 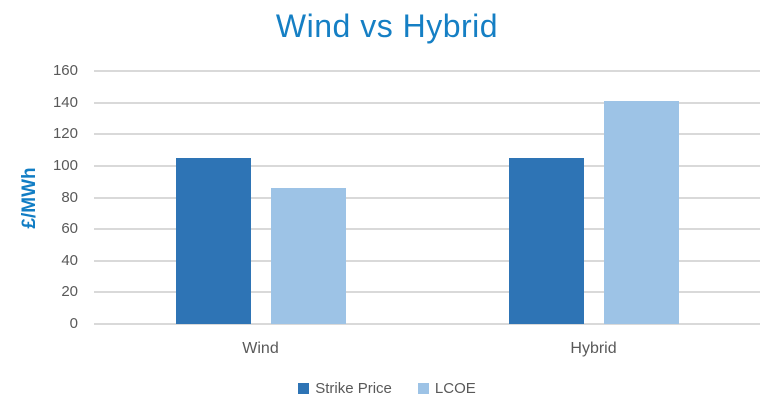 What do you see at coordinates (308, 256) in the screenshot?
I see `bar-wind-lcoe` at bounding box center [308, 256].